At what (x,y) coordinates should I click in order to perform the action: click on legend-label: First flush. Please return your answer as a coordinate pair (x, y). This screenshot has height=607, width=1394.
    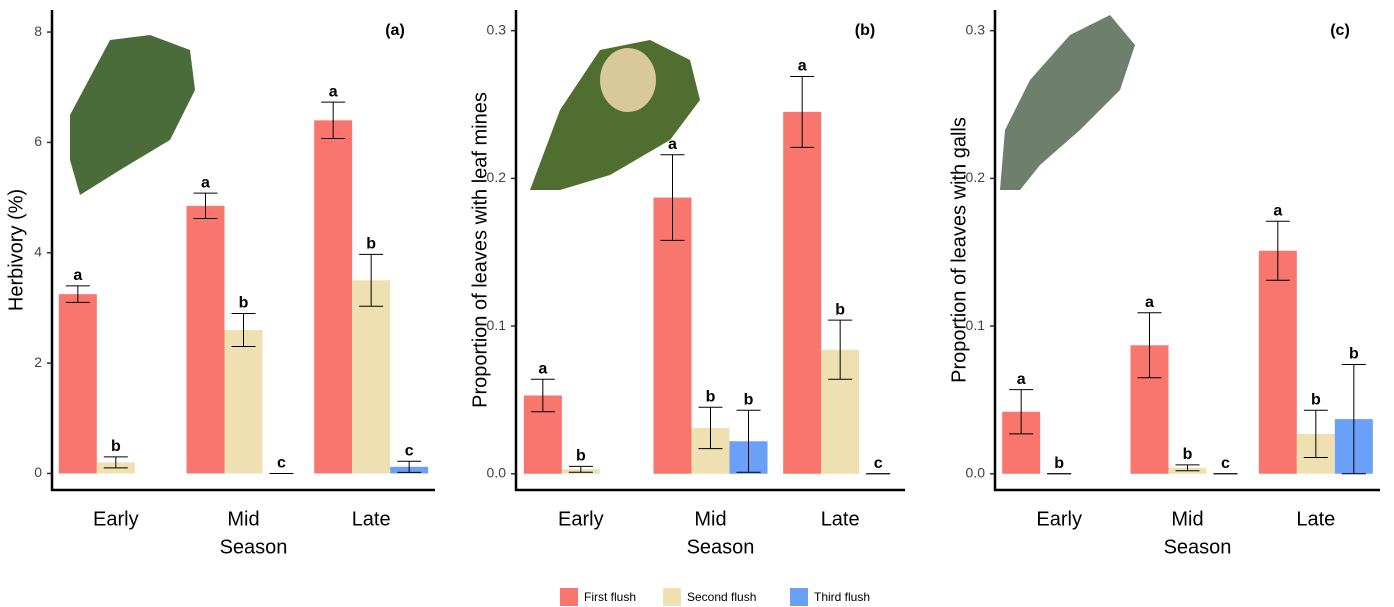
    Looking at the image, I should click on (610, 597).